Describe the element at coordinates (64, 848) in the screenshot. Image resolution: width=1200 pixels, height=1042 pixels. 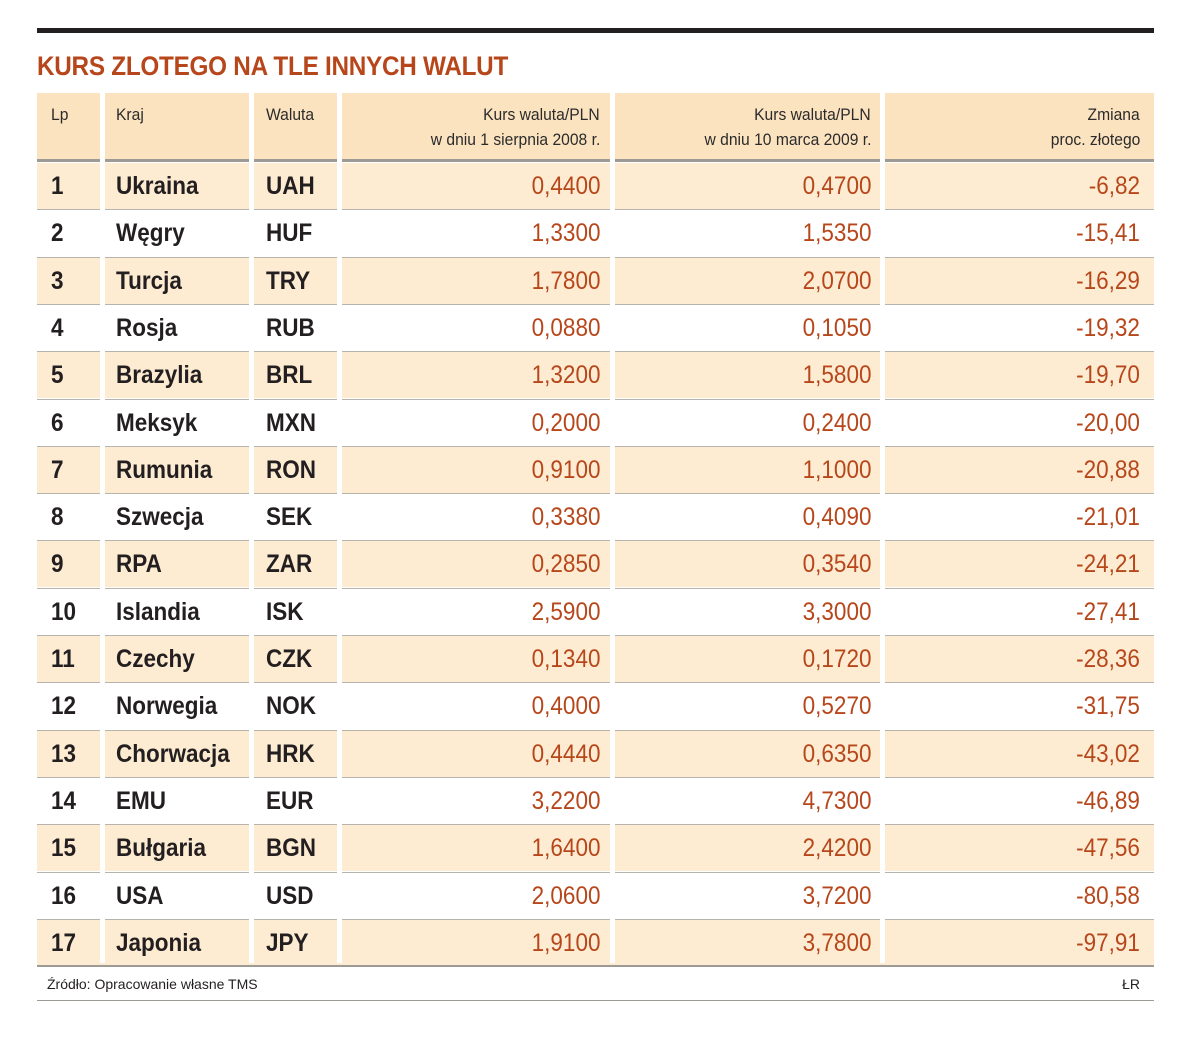
I see `row-number: 15` at that location.